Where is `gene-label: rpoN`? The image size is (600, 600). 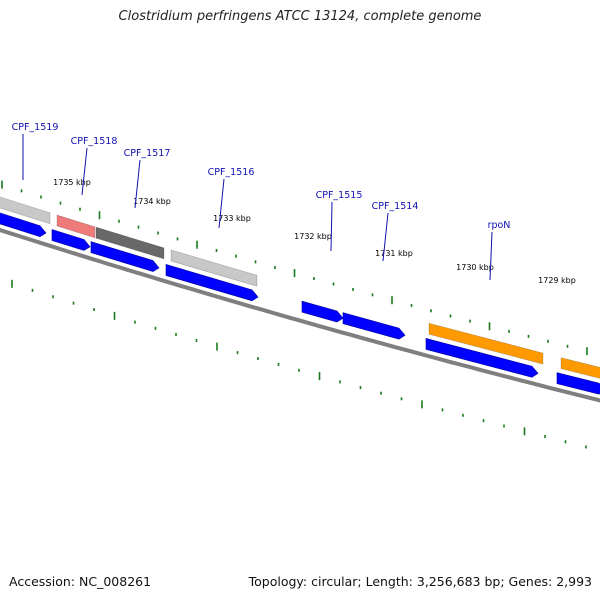
gene-label: rpoN is located at coordinates (499, 225).